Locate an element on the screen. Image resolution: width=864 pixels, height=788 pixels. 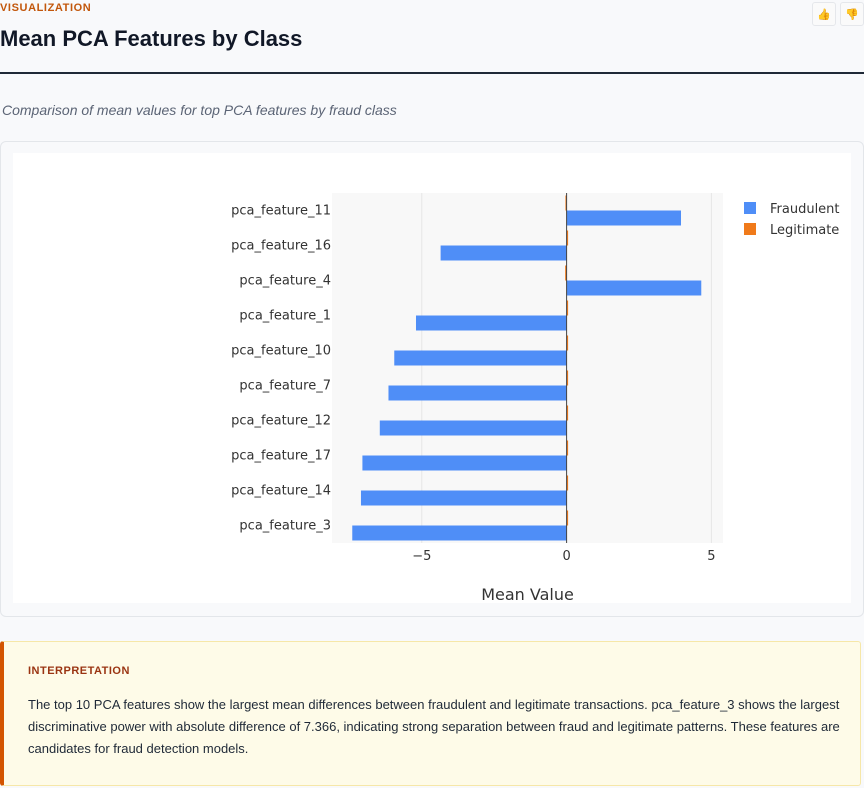
y-tick-label: pca_feature_3 is located at coordinates (285, 526).